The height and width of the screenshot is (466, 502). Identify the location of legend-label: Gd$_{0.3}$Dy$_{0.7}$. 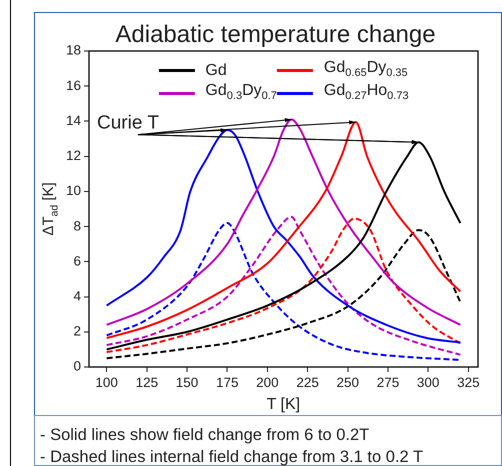
(241, 93).